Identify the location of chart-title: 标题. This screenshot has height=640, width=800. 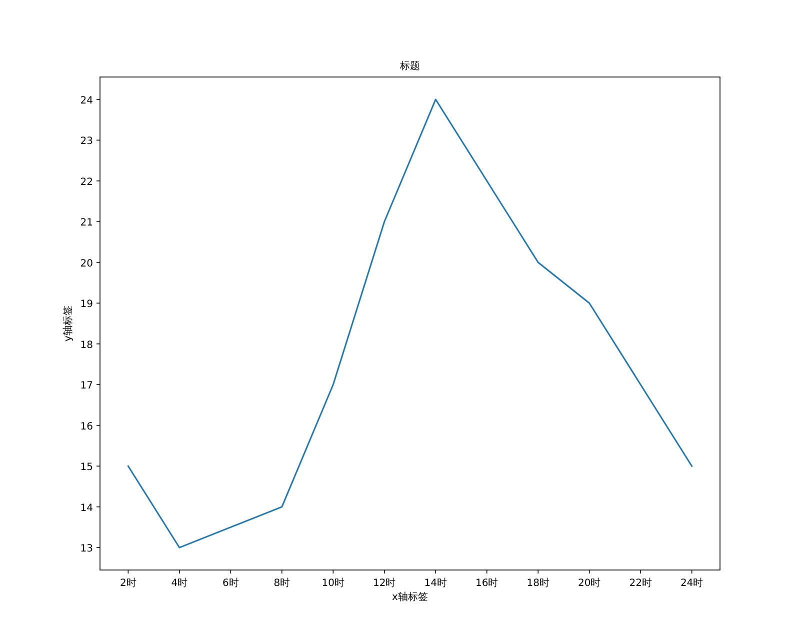
(409, 66).